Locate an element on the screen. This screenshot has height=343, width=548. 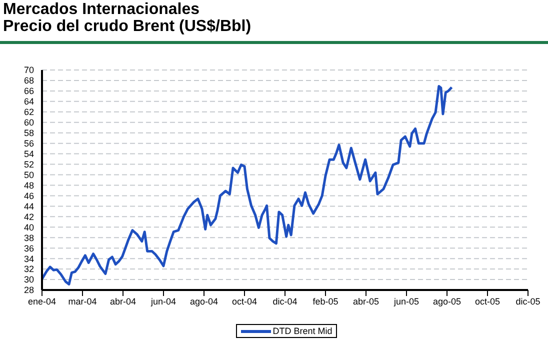
y-tick-label: 48 is located at coordinates (29, 185).